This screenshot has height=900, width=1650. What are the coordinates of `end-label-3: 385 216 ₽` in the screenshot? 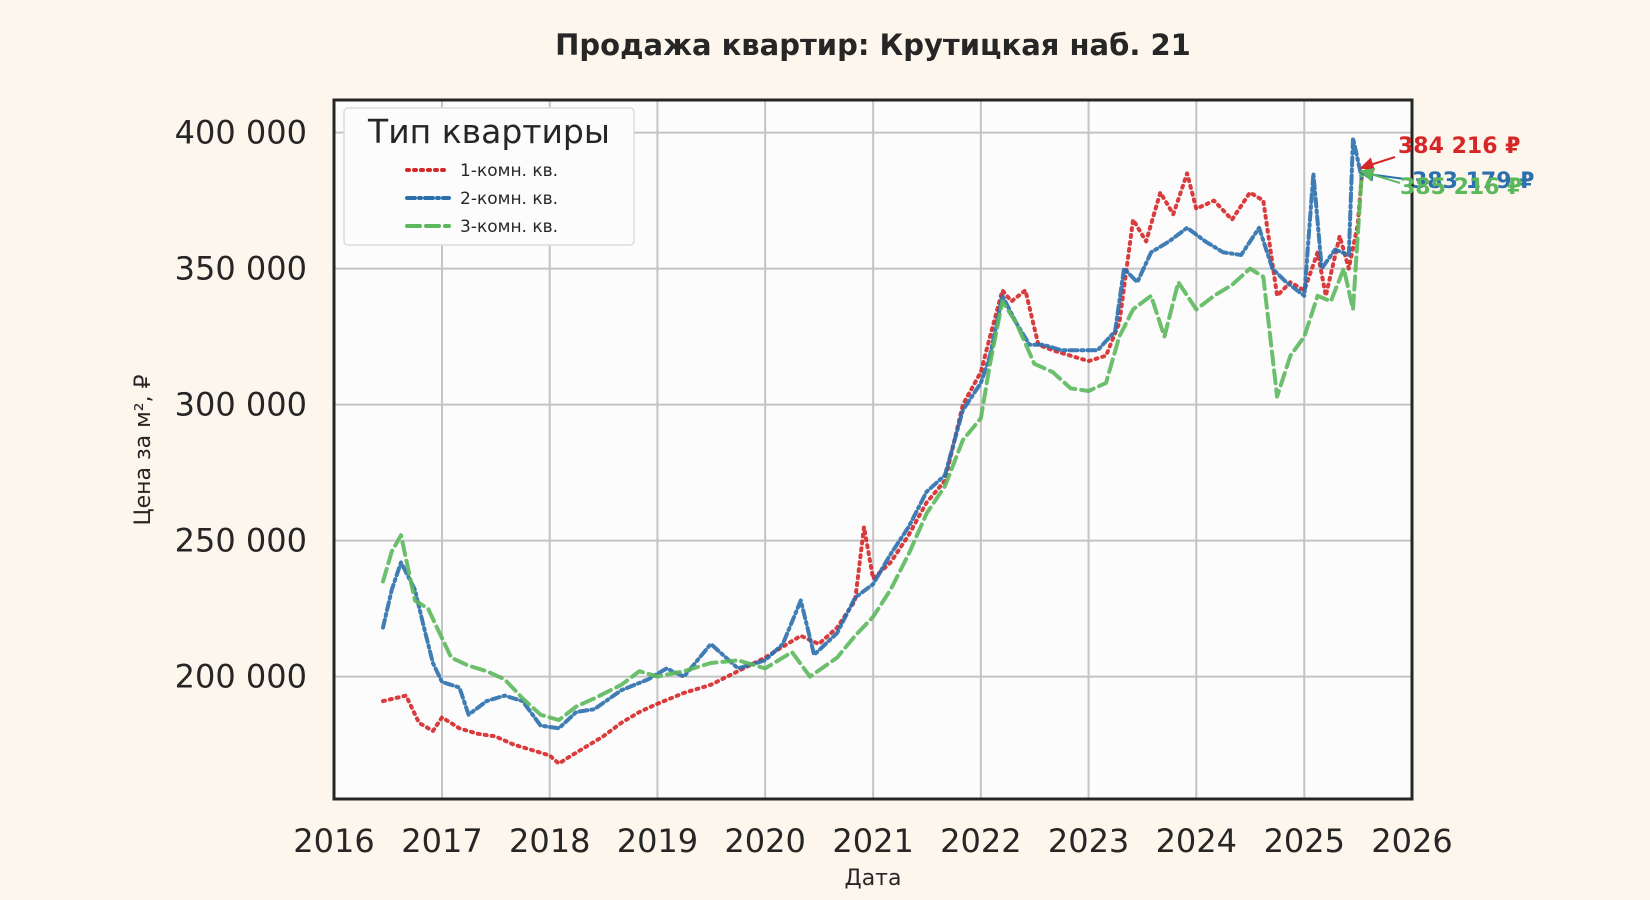 It's located at (1461, 187).